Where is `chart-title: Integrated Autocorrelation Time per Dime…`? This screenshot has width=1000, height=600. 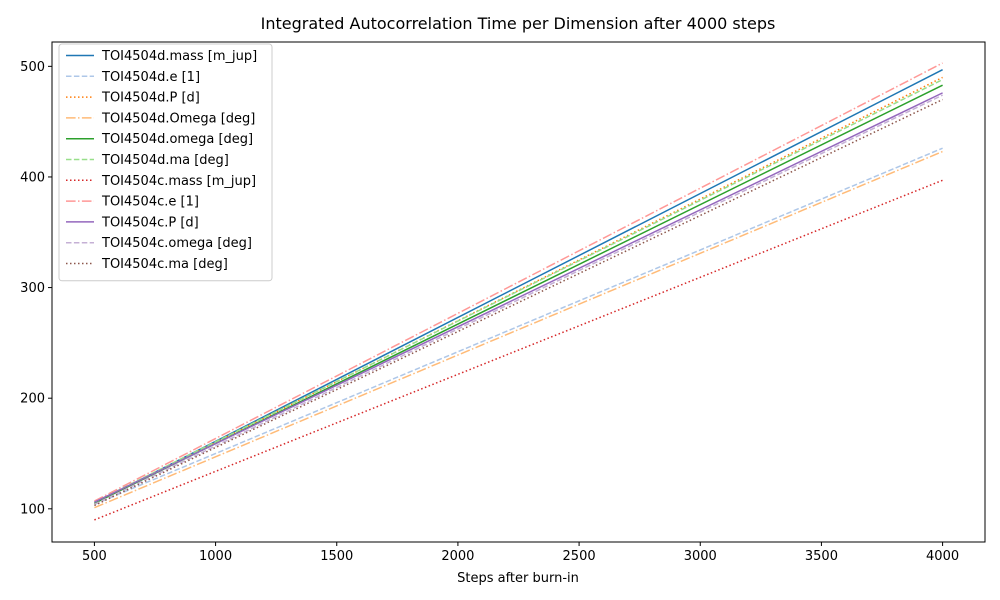
chart-title: Integrated Autocorrelation Time per Dime… is located at coordinates (518, 23).